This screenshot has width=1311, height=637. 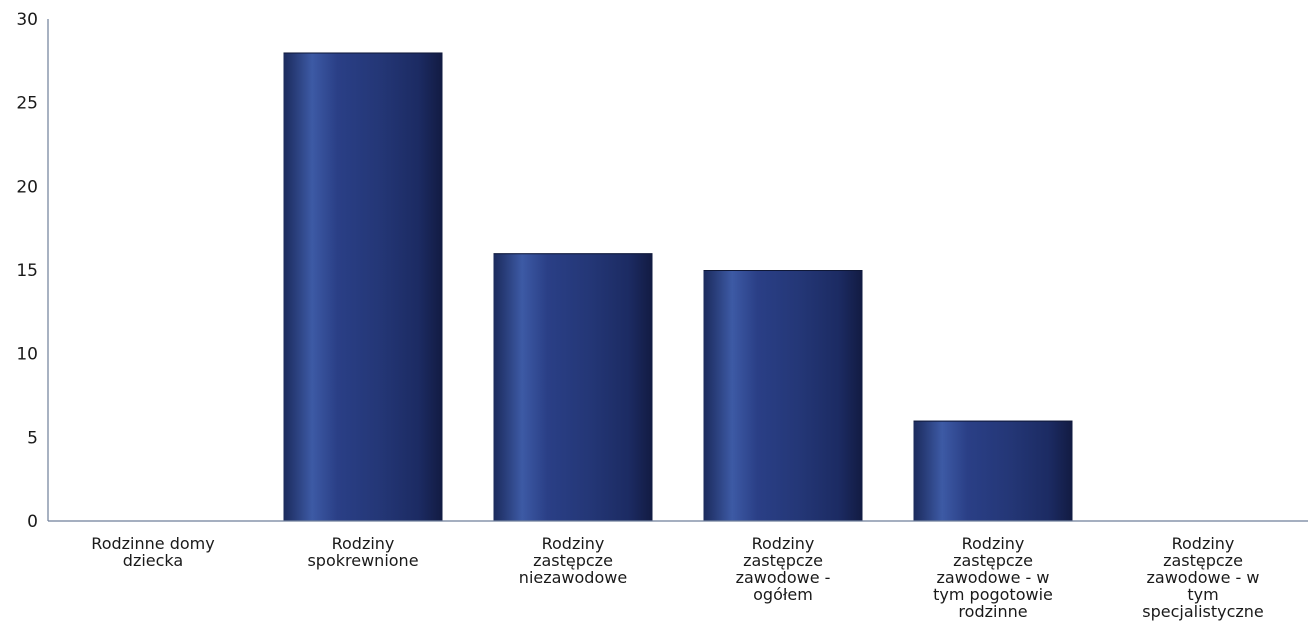 What do you see at coordinates (362, 560) in the screenshot?
I see `x-category-label-line: spokrewnione` at bounding box center [362, 560].